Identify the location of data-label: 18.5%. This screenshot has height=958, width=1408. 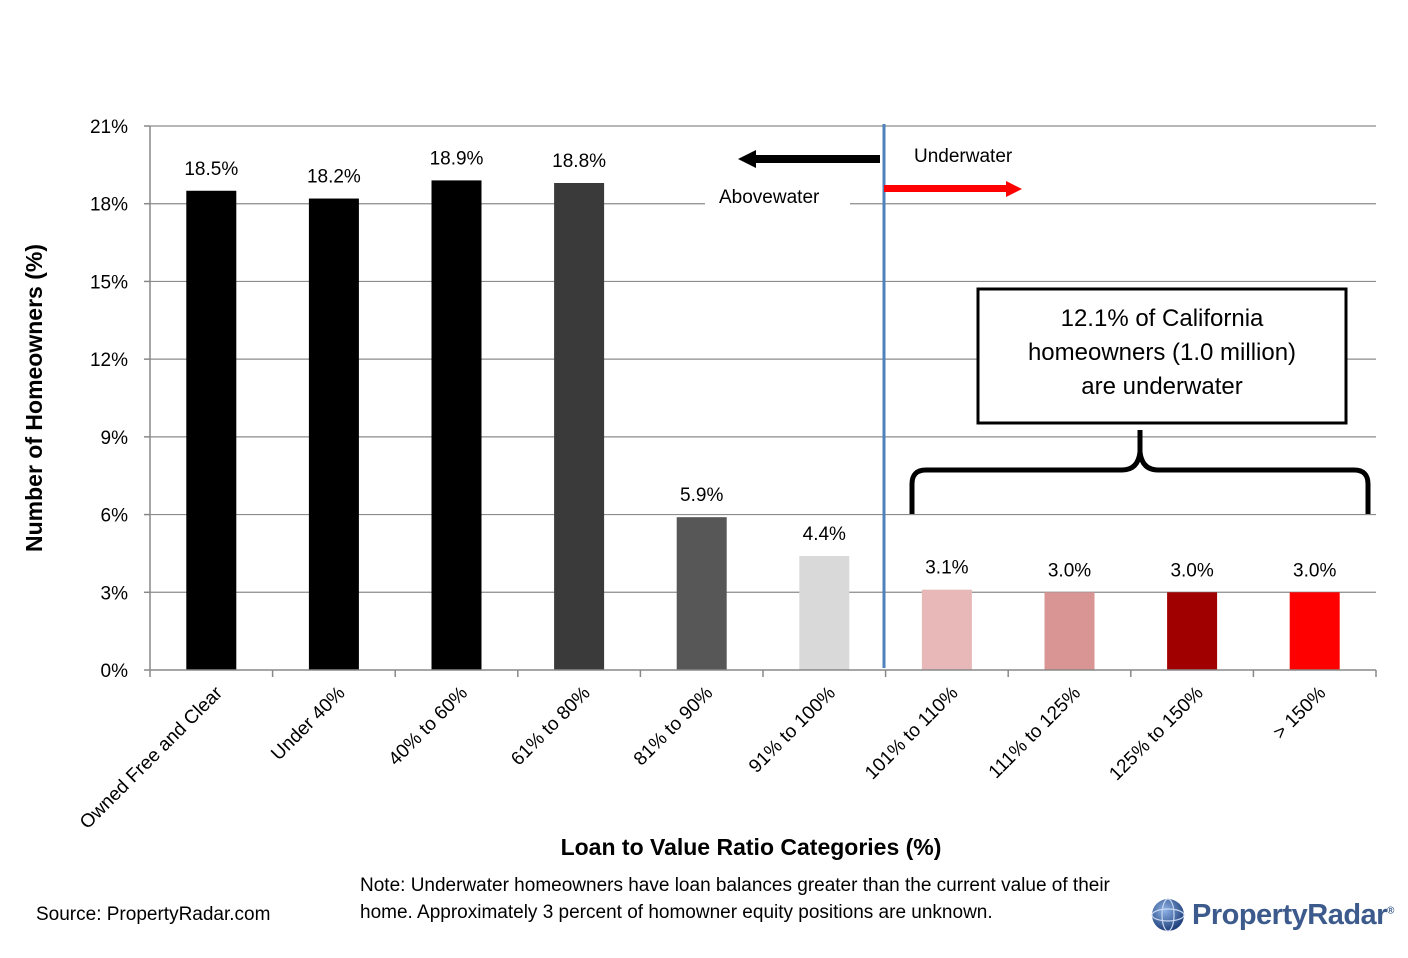
(211, 169).